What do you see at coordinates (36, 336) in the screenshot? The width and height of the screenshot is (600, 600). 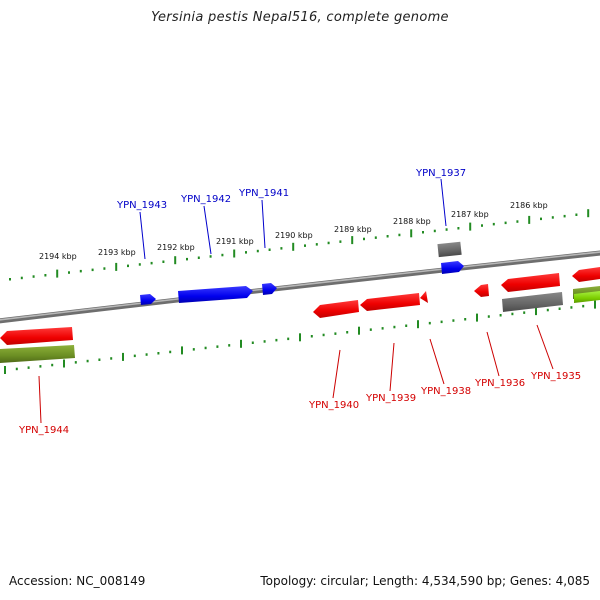 I see `reverse-gene-ypn1944` at bounding box center [36, 336].